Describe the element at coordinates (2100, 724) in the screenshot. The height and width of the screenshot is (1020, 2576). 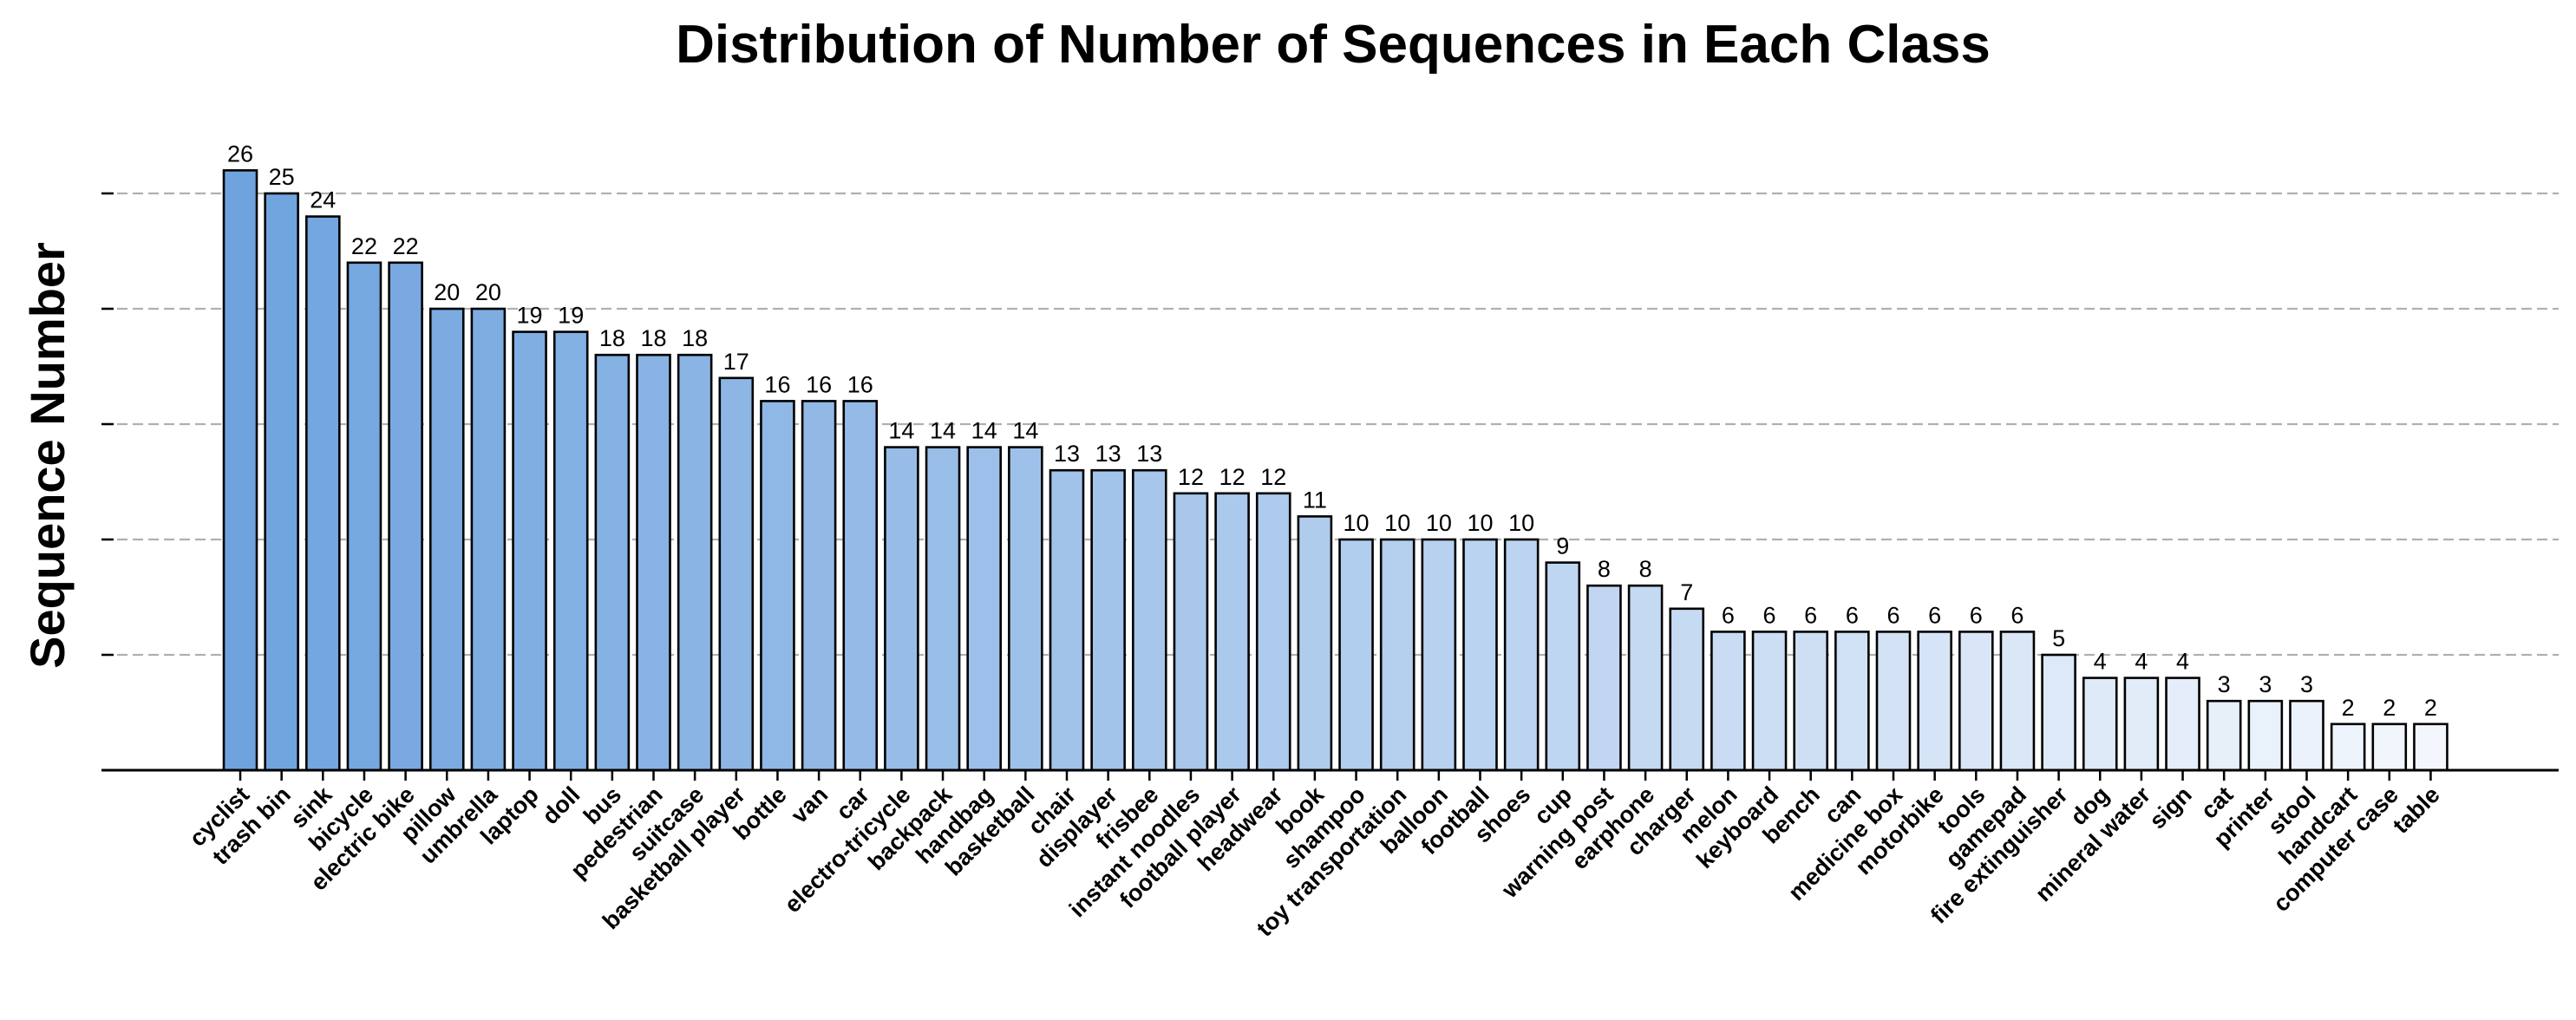
I see `bar-dog` at that location.